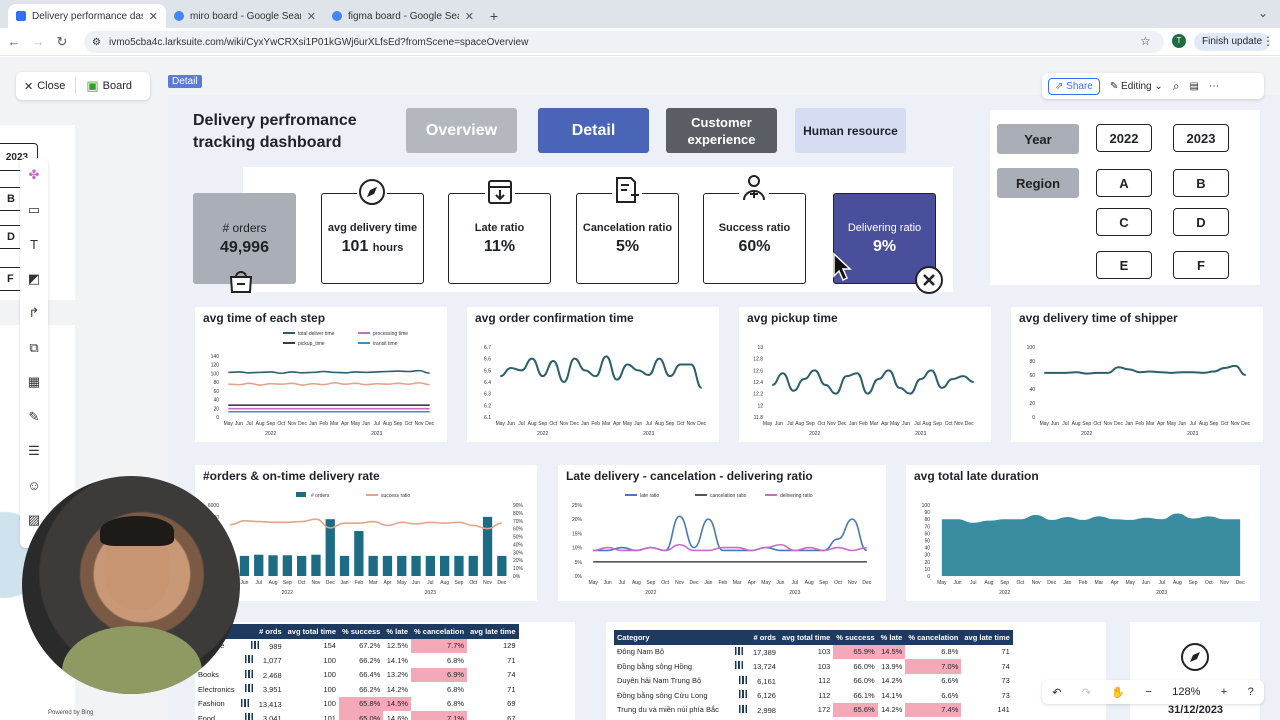 The image size is (1280, 720). Describe the element at coordinates (617, 424) in the screenshot. I see `x-tick-label: Apr` at that location.